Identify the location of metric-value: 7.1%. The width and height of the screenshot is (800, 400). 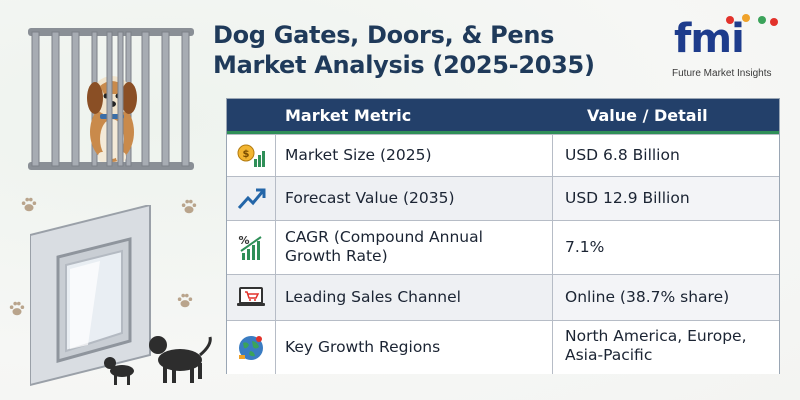
(585, 247).